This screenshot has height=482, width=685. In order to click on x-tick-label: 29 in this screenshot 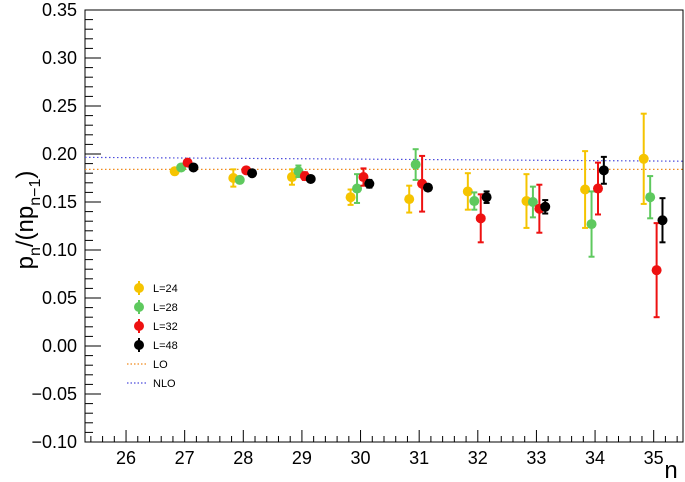, I will do `click(302, 458)`.